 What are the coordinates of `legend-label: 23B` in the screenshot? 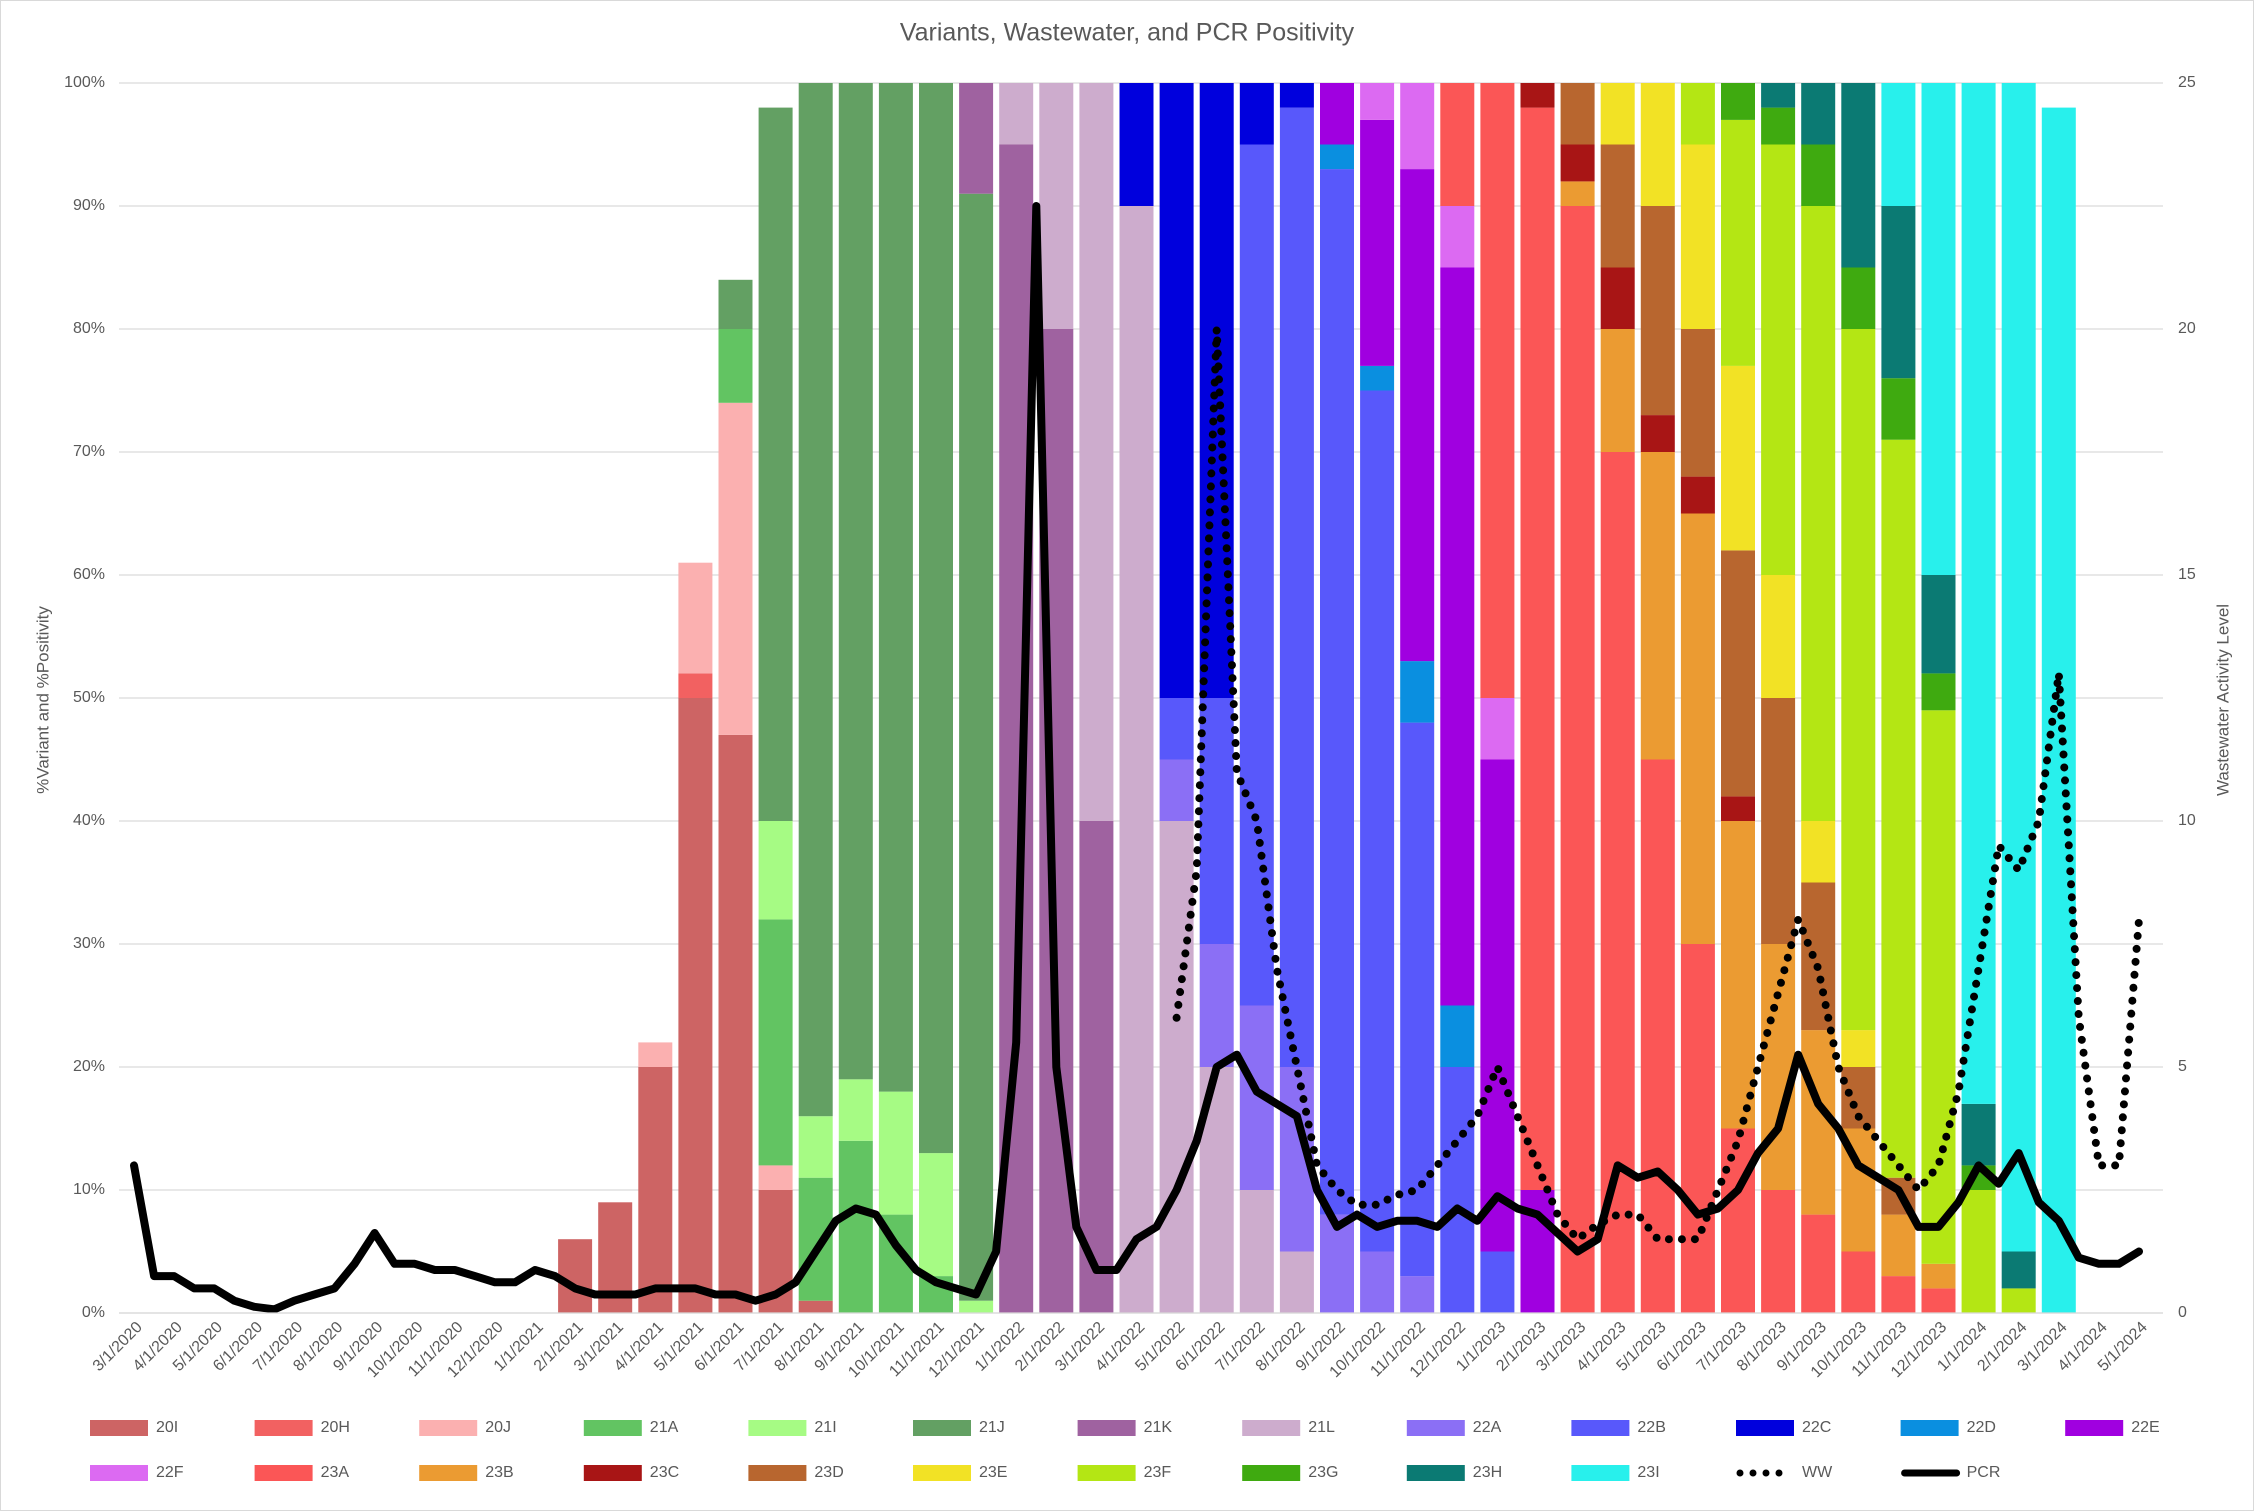 It's located at (499, 1472).